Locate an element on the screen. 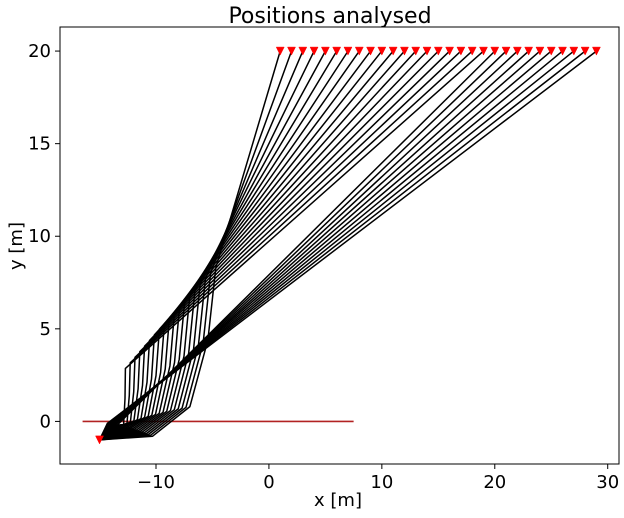 Image resolution: width=624 pixels, height=518 pixels. chart-title: Positions analysed is located at coordinates (329, 16).